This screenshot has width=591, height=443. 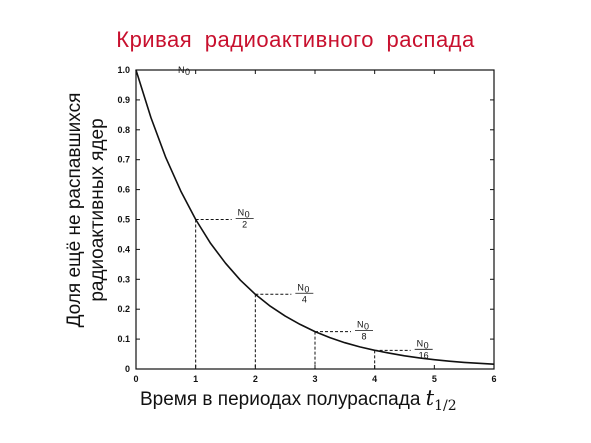 I want to click on x-tick-label: 2, so click(x=255, y=379).